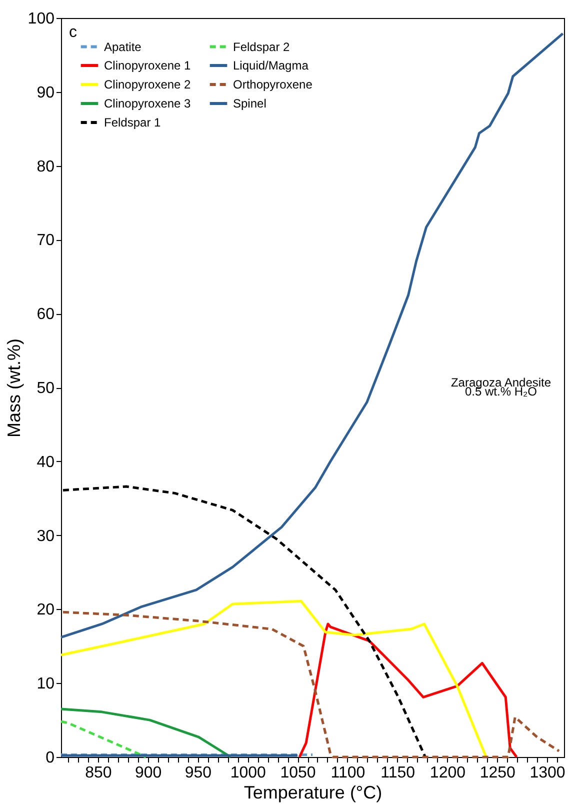  Describe the element at coordinates (41, 19) in the screenshot. I see `y-tick-label: 100` at that location.